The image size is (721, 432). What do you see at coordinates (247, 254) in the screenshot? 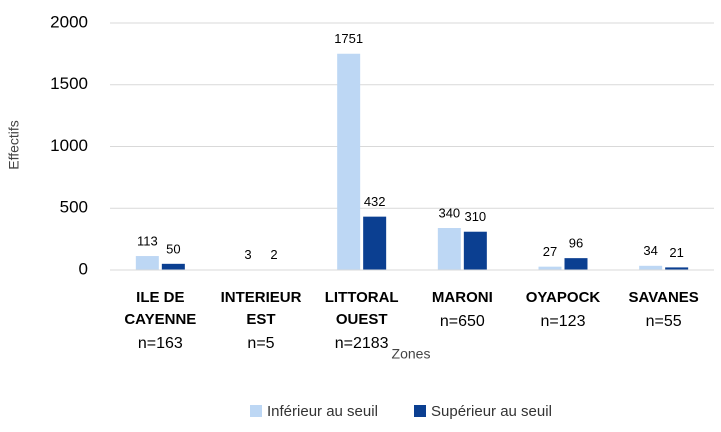
I see `value-label: 3` at bounding box center [247, 254].